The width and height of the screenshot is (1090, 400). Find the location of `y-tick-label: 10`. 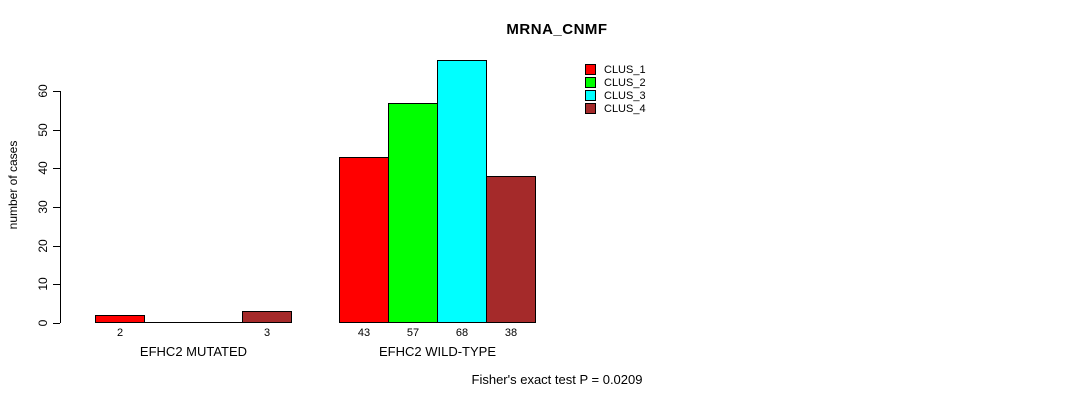

y-tick-label: 10 is located at coordinates (43, 284).